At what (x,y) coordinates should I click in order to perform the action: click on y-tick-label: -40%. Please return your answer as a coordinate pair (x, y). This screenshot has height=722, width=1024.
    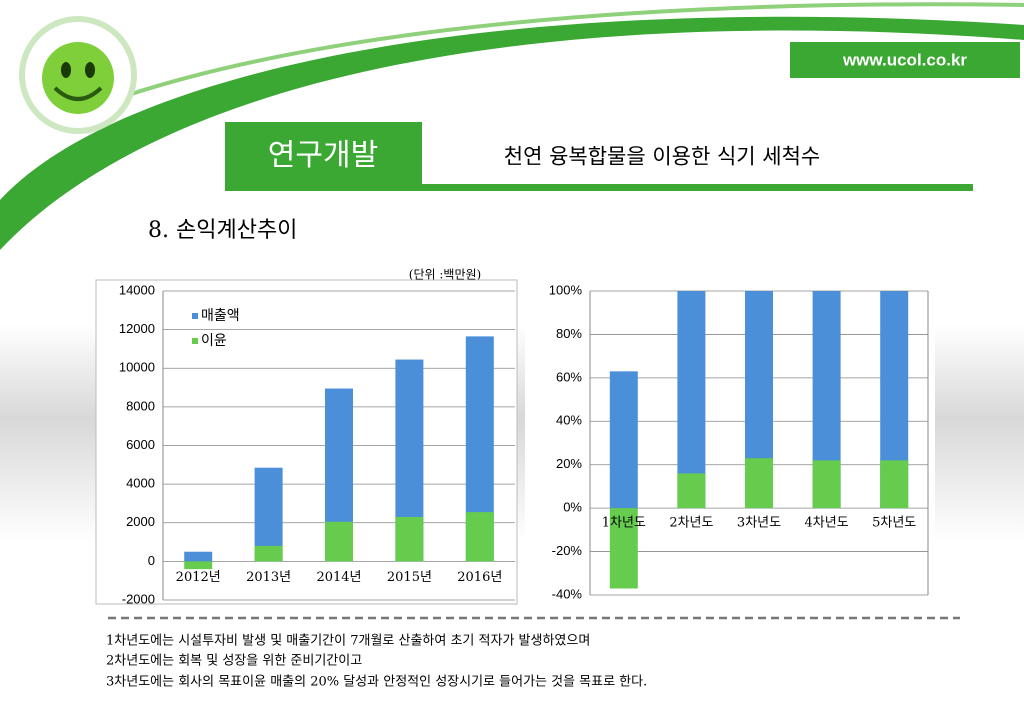
    Looking at the image, I should click on (567, 593).